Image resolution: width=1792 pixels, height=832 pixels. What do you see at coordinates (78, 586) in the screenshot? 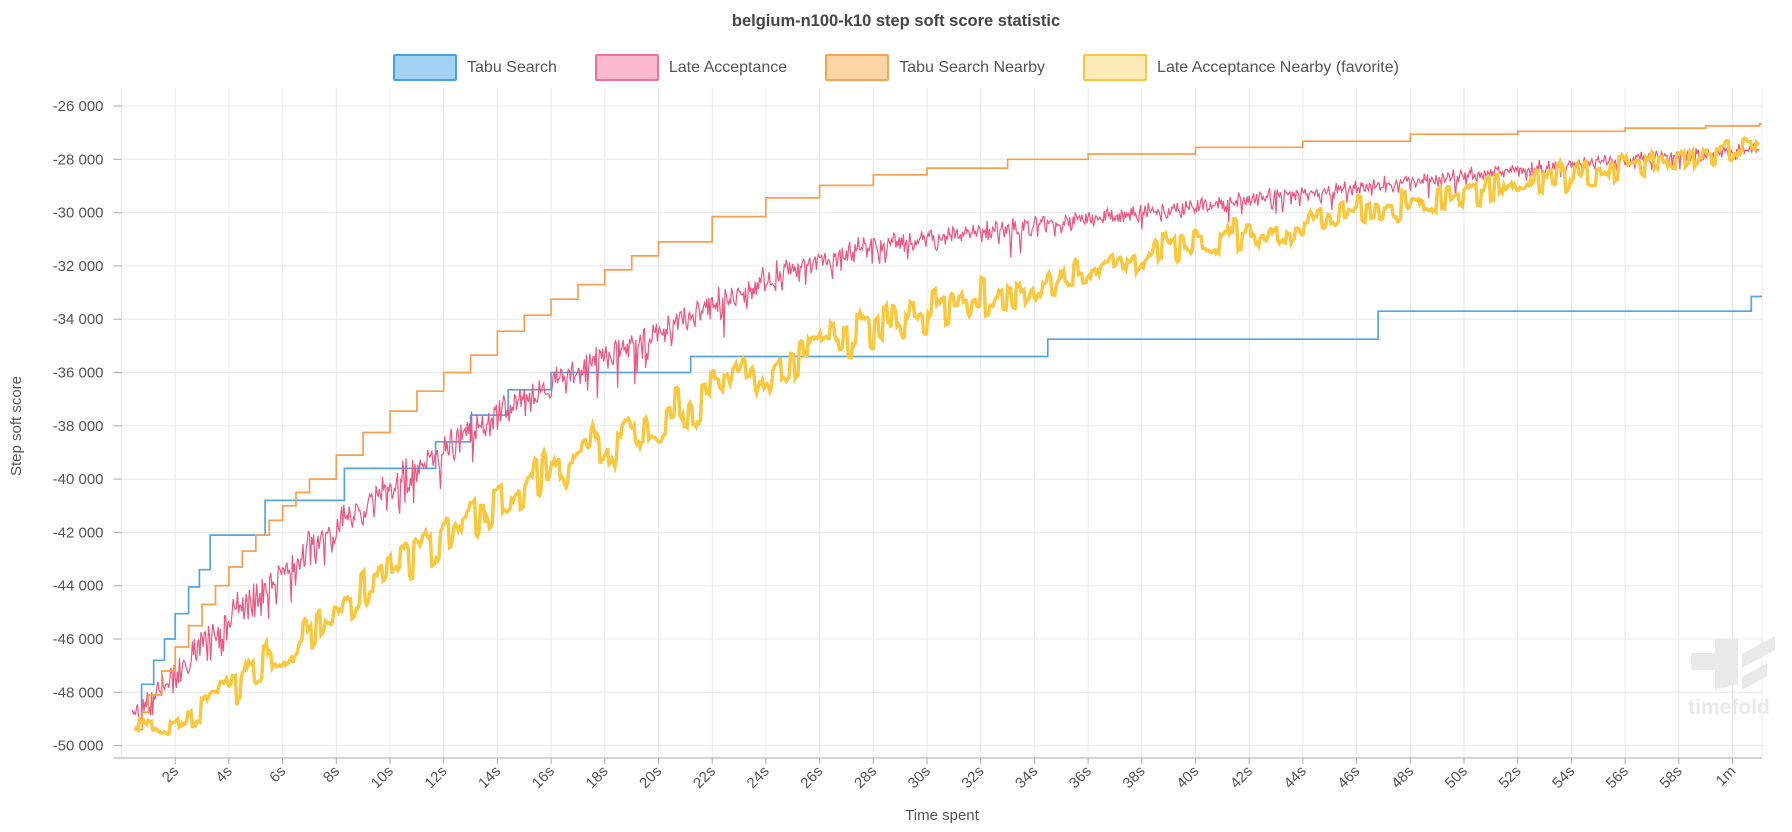
I see `y-tick-label: -44 000` at bounding box center [78, 586].